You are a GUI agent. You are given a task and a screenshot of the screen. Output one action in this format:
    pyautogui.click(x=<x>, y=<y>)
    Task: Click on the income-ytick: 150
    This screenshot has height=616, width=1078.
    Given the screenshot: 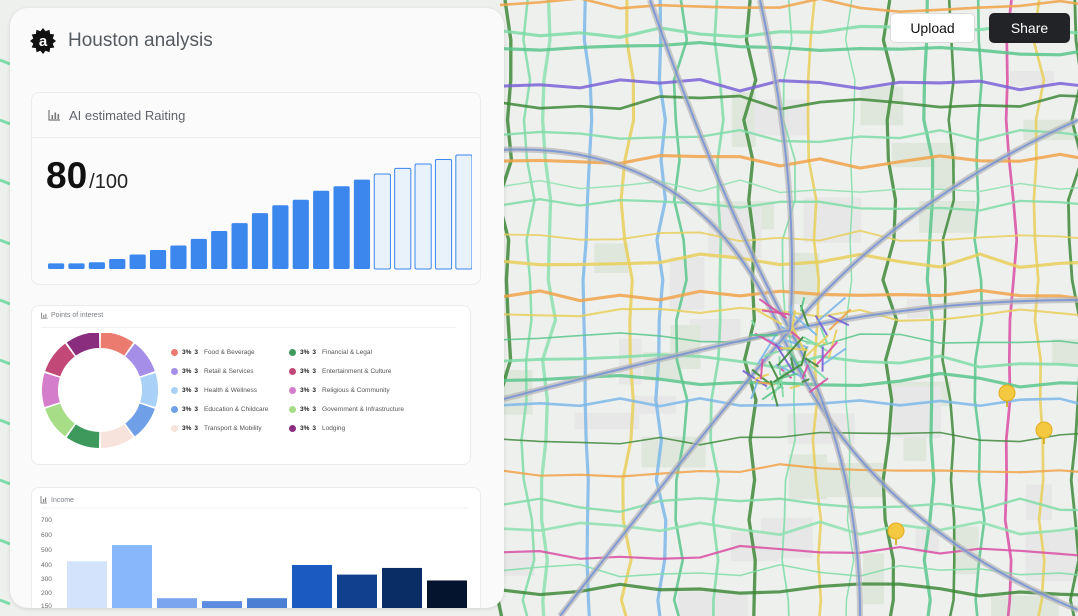 What is the action you would take?
    pyautogui.click(x=46, y=605)
    